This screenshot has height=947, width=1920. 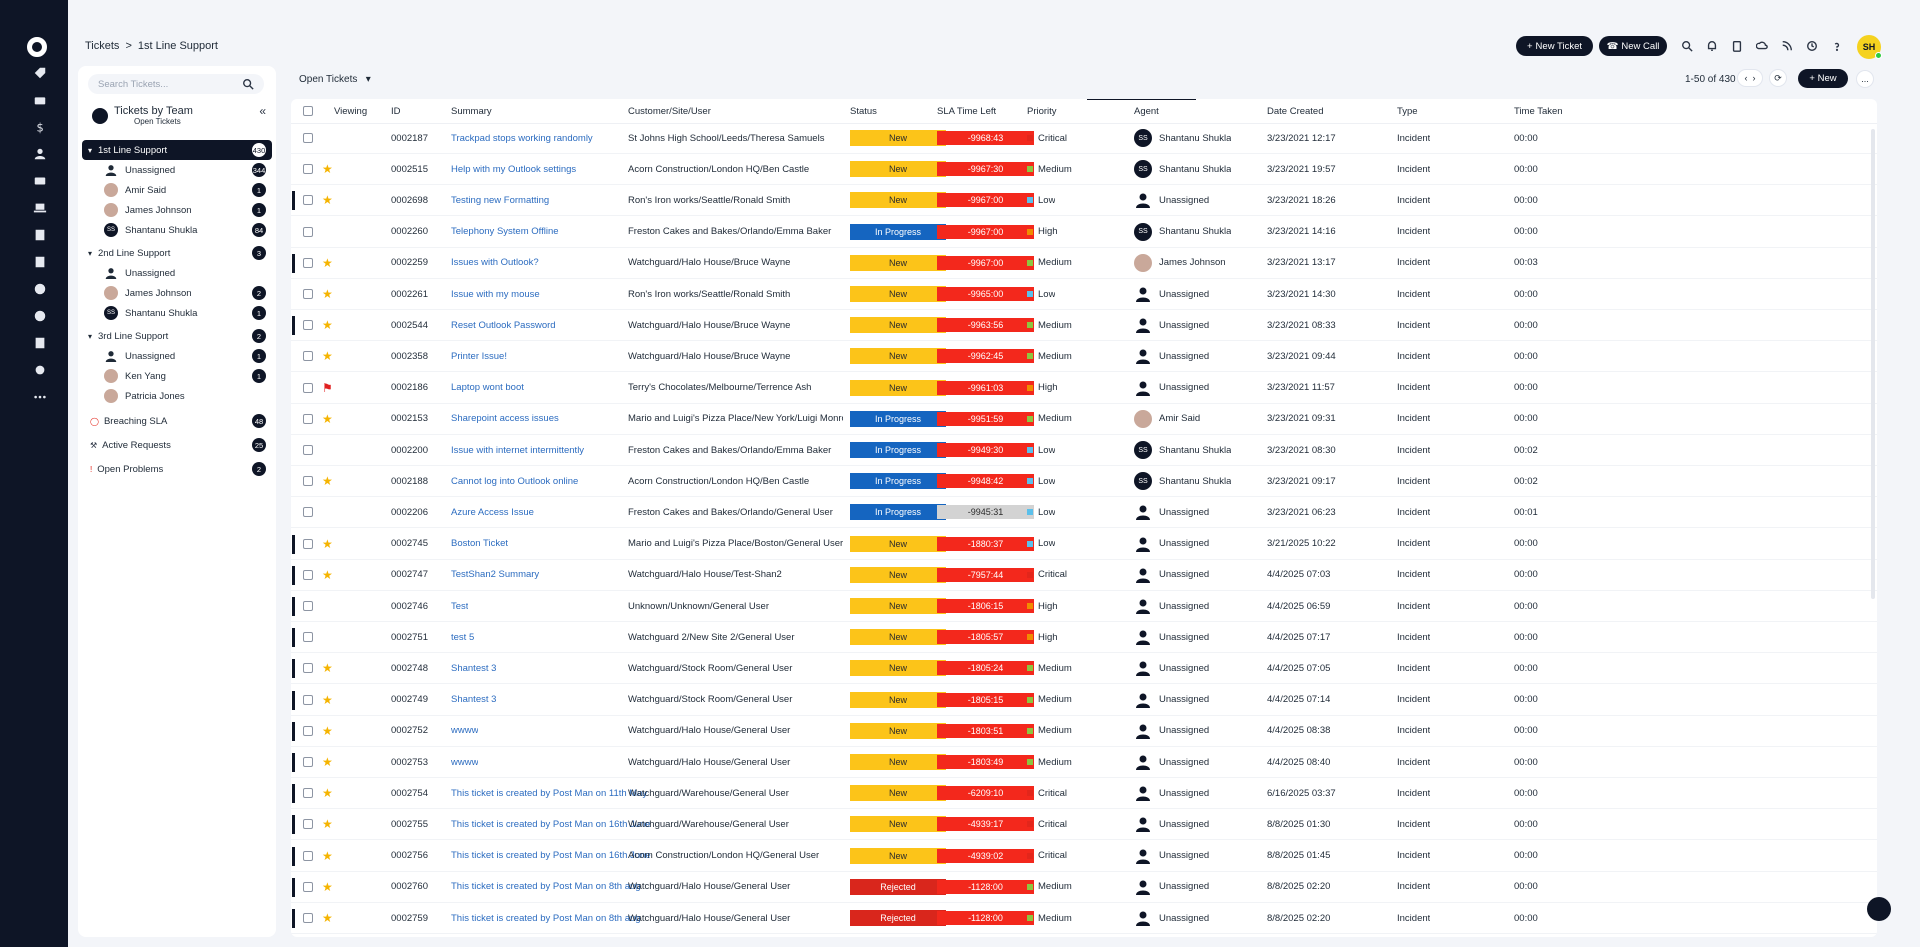 I want to click on sidebar-extra-0: ◯ Breaching SLA 48, so click(x=177, y=421).